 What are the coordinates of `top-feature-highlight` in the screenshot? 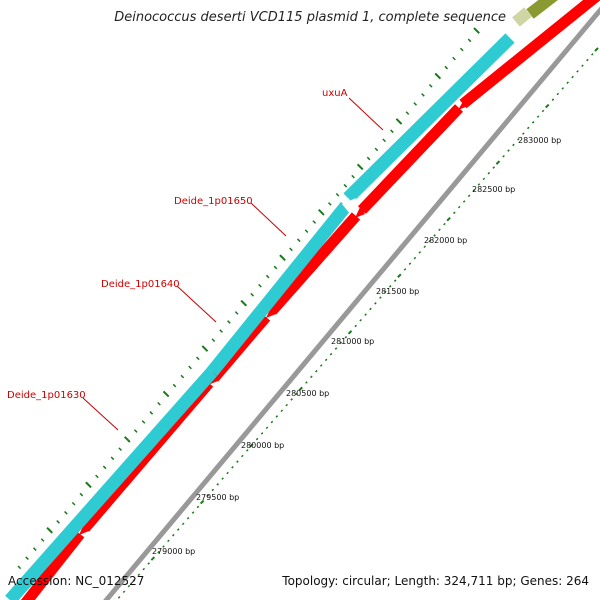 It's located at (522, 17).